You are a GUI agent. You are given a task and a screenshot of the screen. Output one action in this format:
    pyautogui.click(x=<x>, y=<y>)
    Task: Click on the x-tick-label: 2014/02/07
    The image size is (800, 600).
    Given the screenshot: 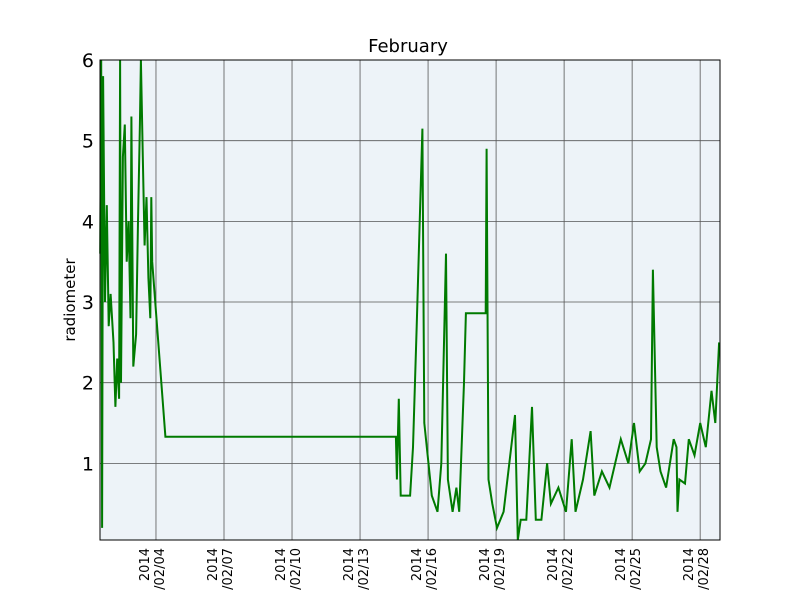 What is the action you would take?
    pyautogui.click(x=221, y=569)
    